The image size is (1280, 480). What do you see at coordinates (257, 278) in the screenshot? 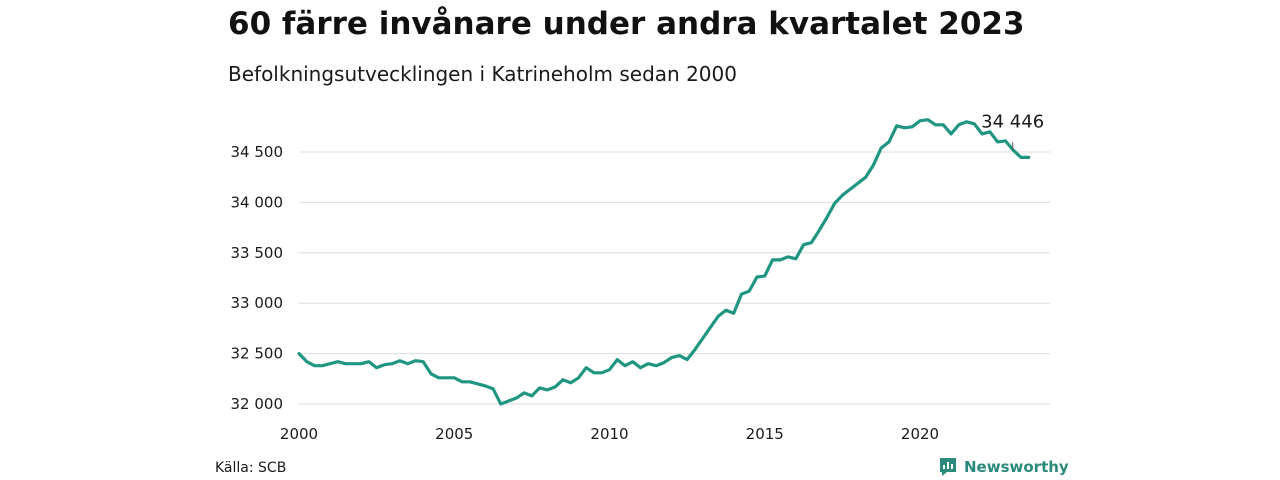
I see `y-axis-ticks: 32 000 32 500 33 000 33 500 34 000 34 500` at bounding box center [257, 278].